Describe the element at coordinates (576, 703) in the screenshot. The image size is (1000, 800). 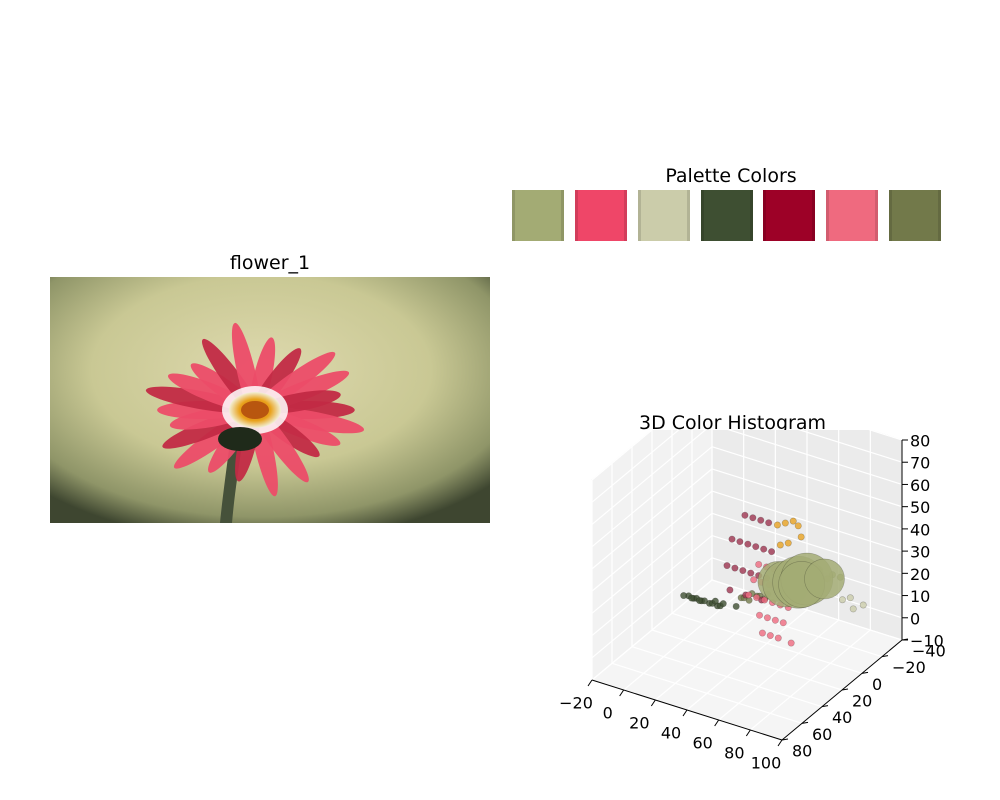
I see `x-tick-label: −20` at that location.